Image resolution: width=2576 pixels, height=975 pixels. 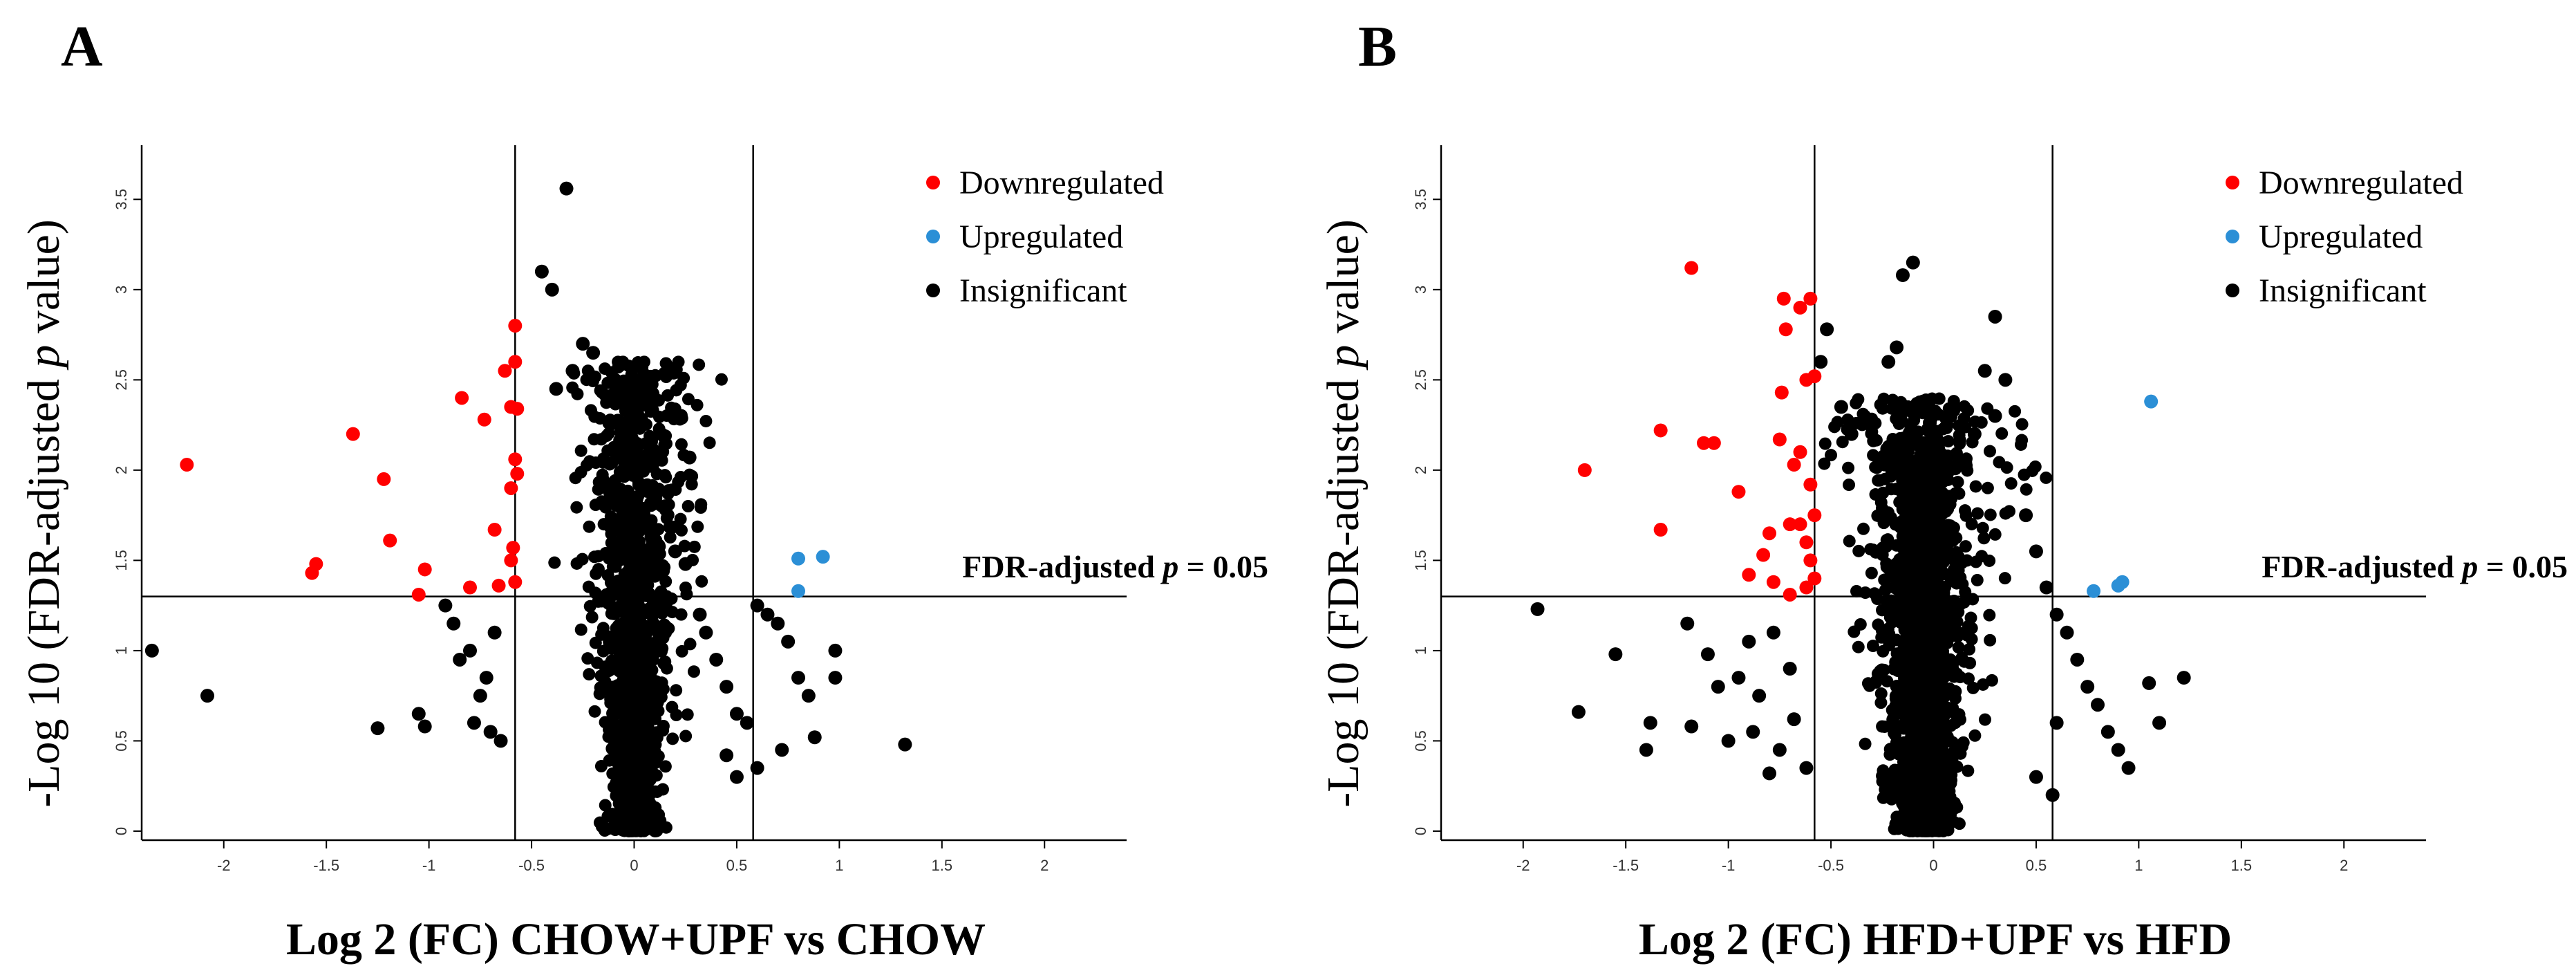 I want to click on x-tick-label: -2, so click(x=224, y=865).